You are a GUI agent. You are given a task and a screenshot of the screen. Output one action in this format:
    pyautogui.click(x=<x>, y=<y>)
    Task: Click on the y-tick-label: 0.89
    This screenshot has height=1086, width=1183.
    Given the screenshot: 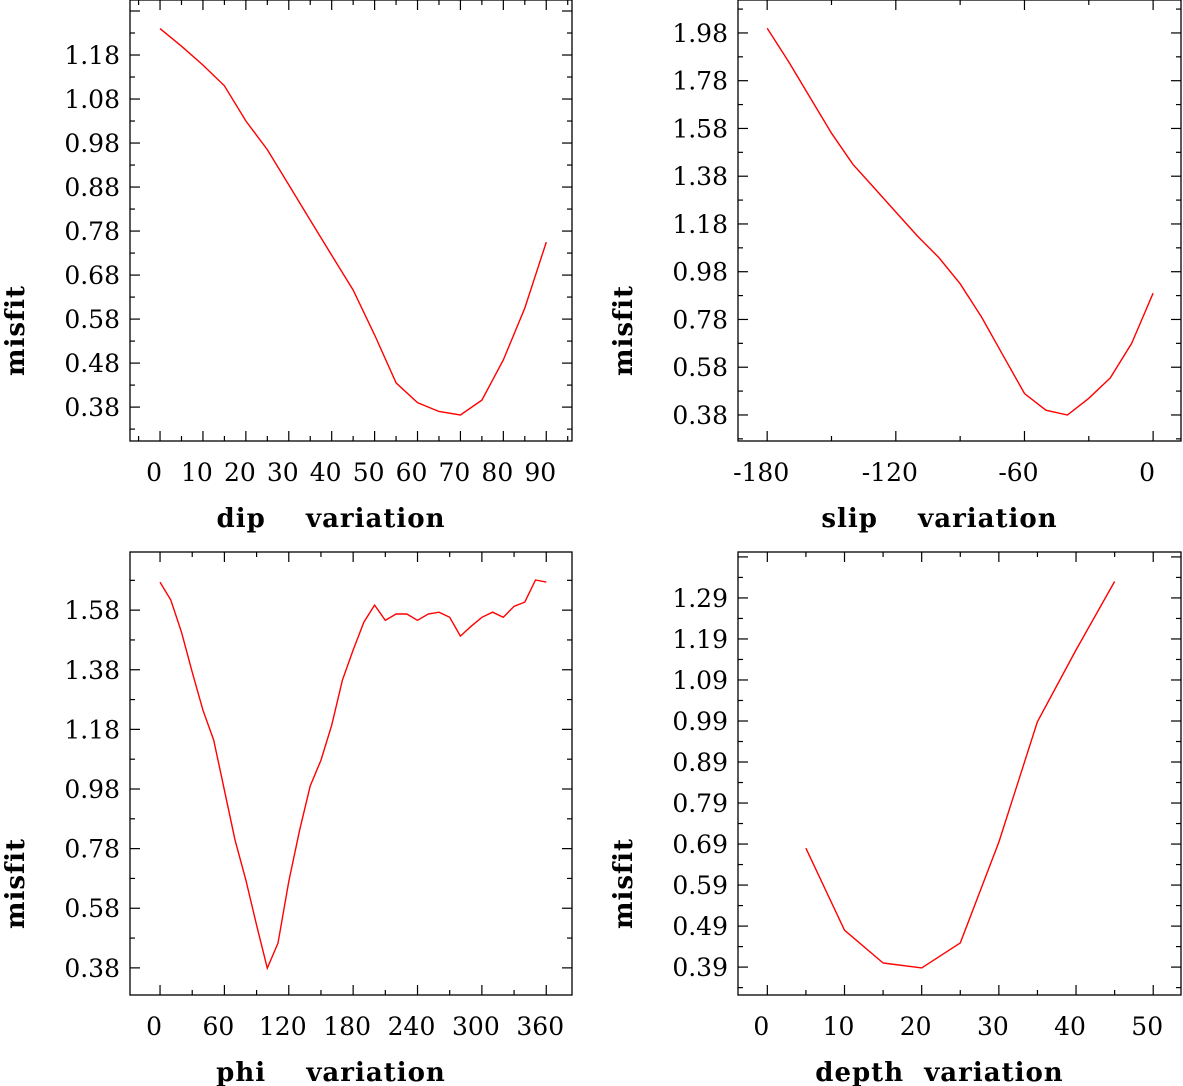 What is the action you would take?
    pyautogui.click(x=700, y=762)
    